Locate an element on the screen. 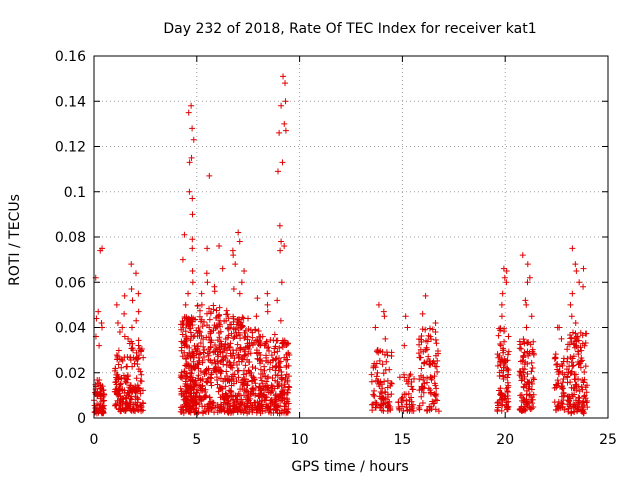  x-tick-label: 5 is located at coordinates (196, 440).